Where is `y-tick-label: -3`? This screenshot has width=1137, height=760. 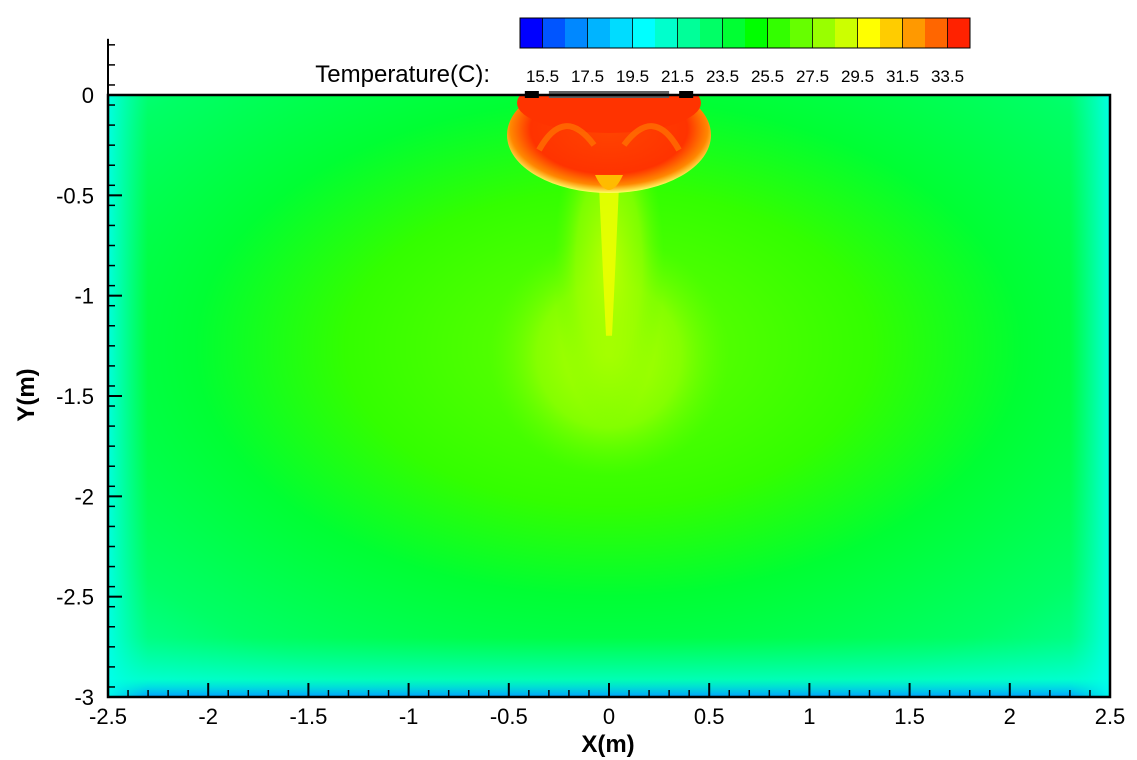 y-tick-label: -3 is located at coordinates (84, 697).